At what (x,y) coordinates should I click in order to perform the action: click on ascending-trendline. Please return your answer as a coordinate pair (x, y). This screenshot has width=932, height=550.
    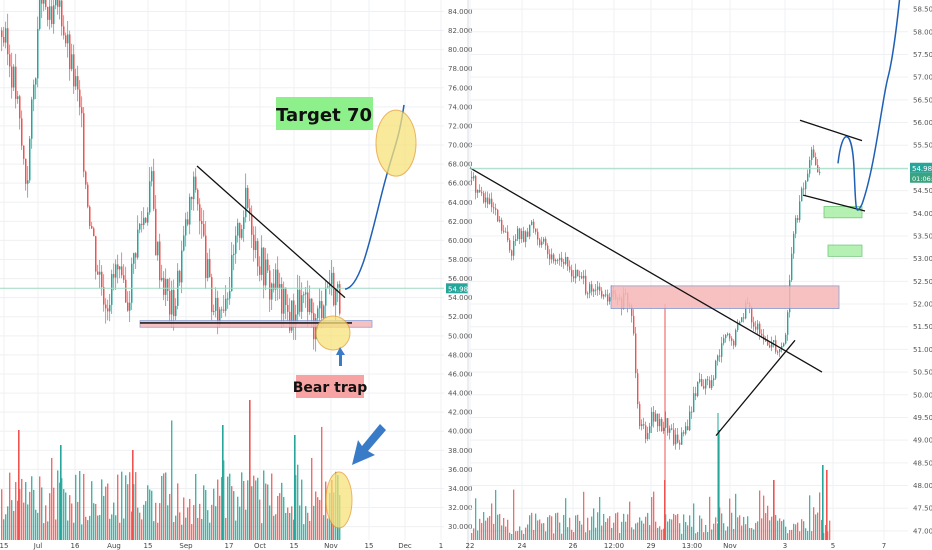
    Looking at the image, I should click on (755, 388).